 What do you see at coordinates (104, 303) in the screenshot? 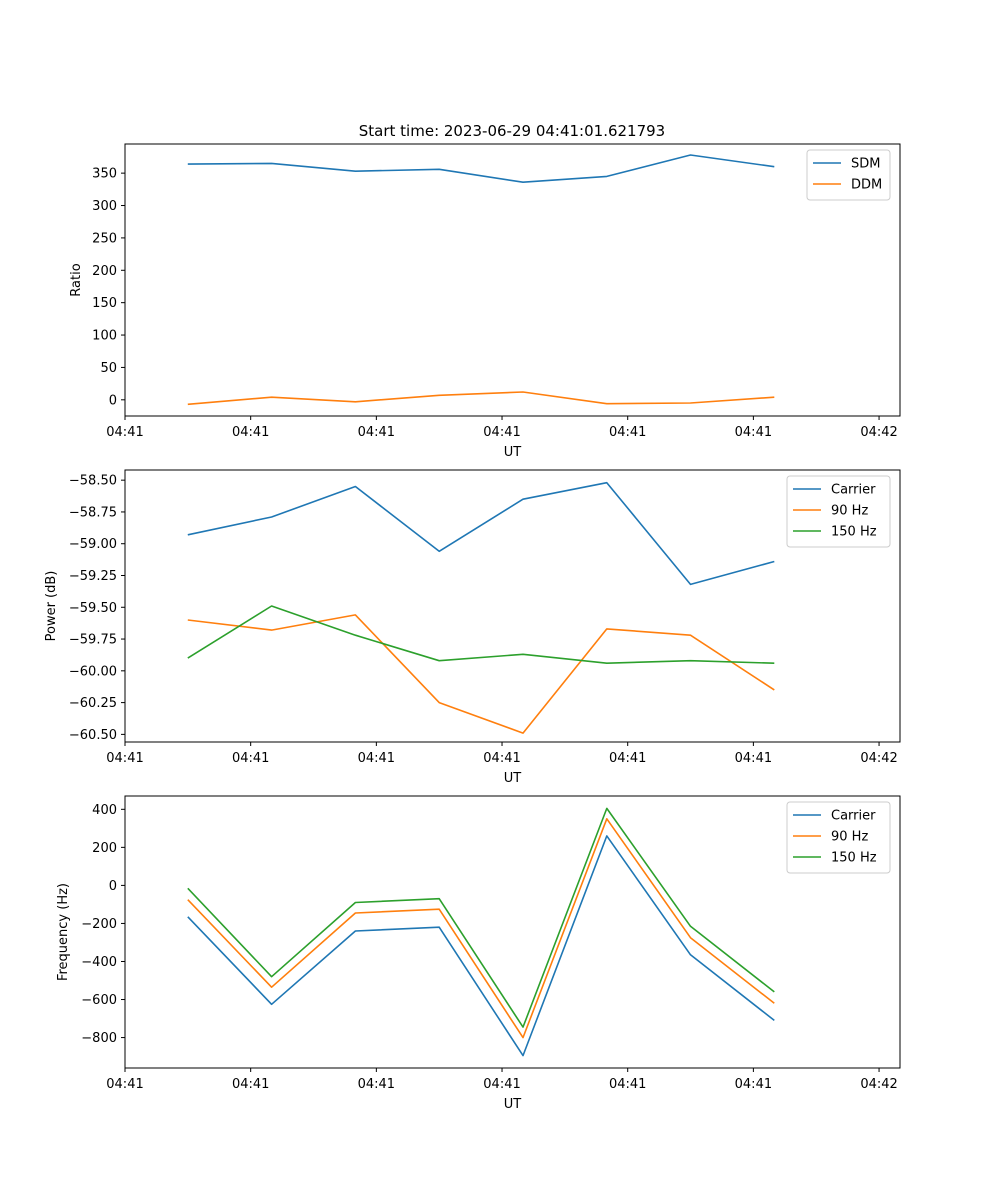
I see `y-tick-label: 150` at bounding box center [104, 303].